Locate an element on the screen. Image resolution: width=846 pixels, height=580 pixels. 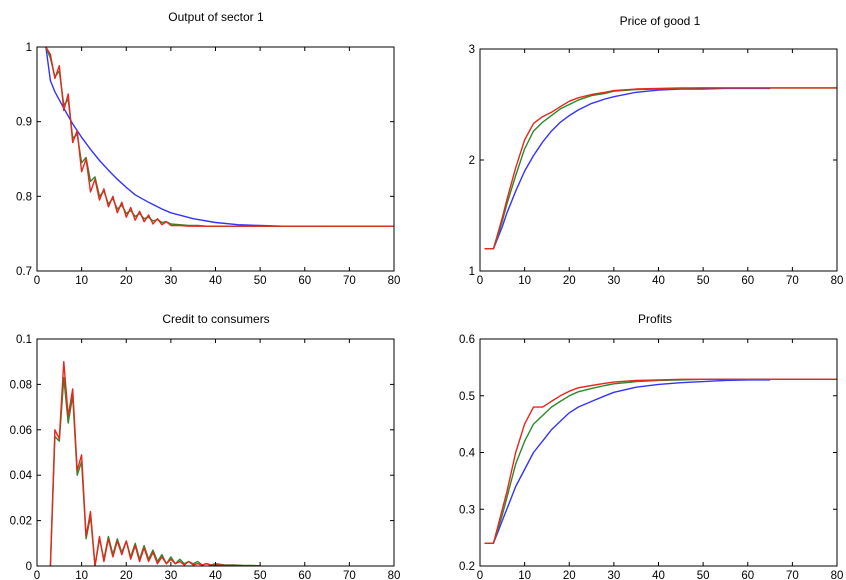
y-tick-label: 0.1 is located at coordinates (24, 340).